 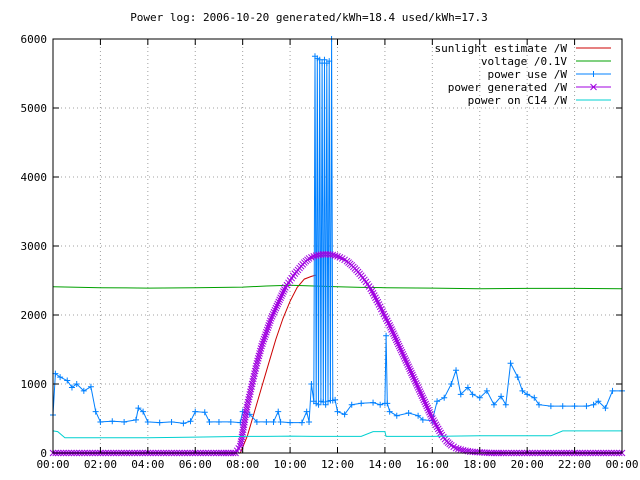 I want to click on x-tick-label: 20:00, so click(x=527, y=464).